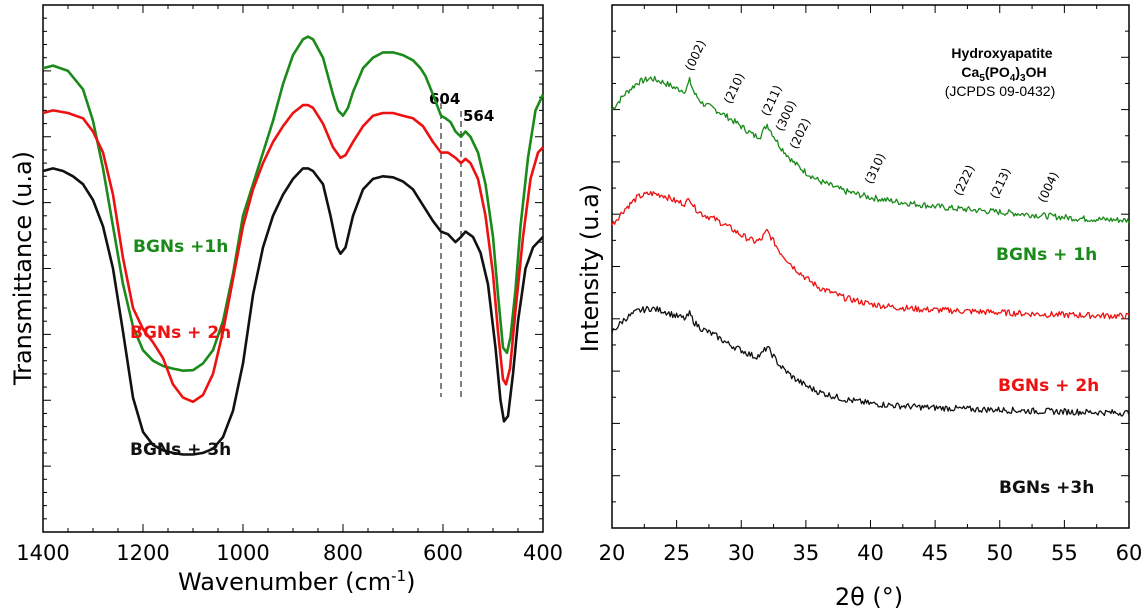 The height and width of the screenshot is (614, 1146). I want to click on xrd-x-tick-label: 35, so click(806, 553).